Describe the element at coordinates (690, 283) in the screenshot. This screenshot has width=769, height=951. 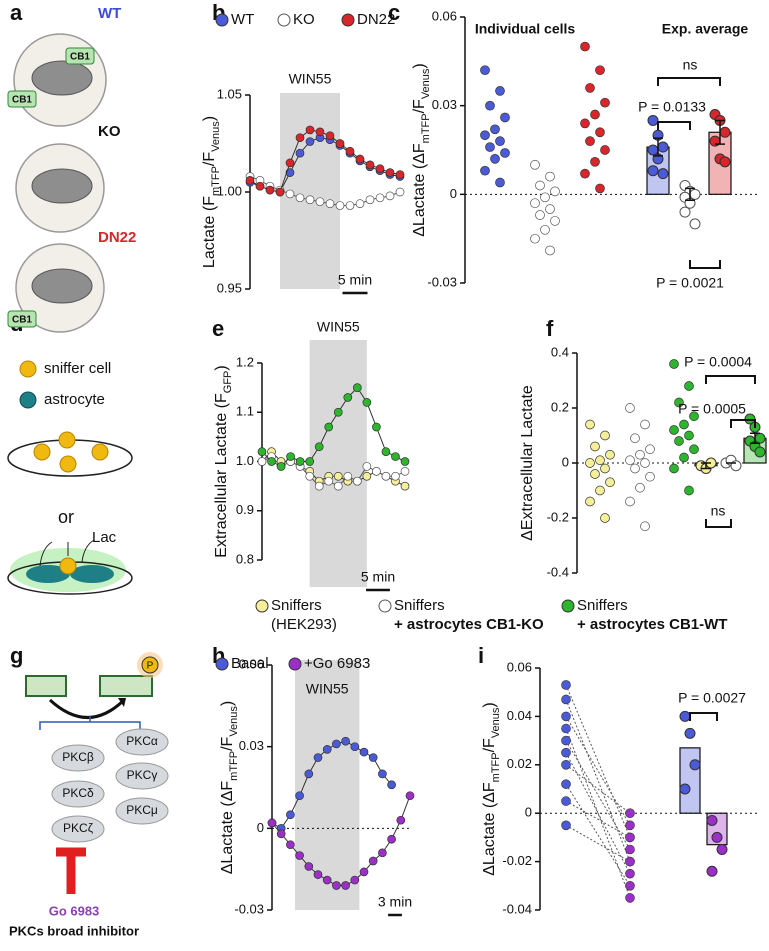
I see `significance-label: P = 0.0021` at that location.